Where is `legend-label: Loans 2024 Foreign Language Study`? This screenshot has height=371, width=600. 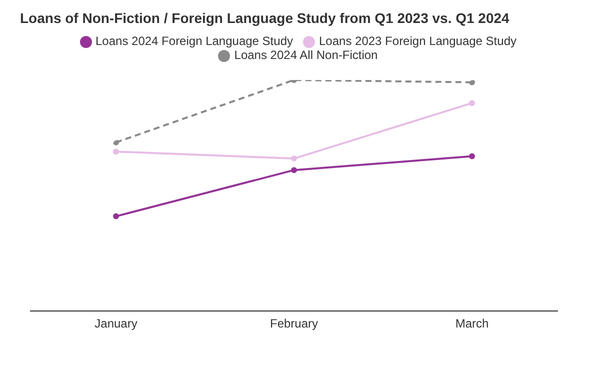 legend-label: Loans 2024 Foreign Language Study is located at coordinates (194, 41).